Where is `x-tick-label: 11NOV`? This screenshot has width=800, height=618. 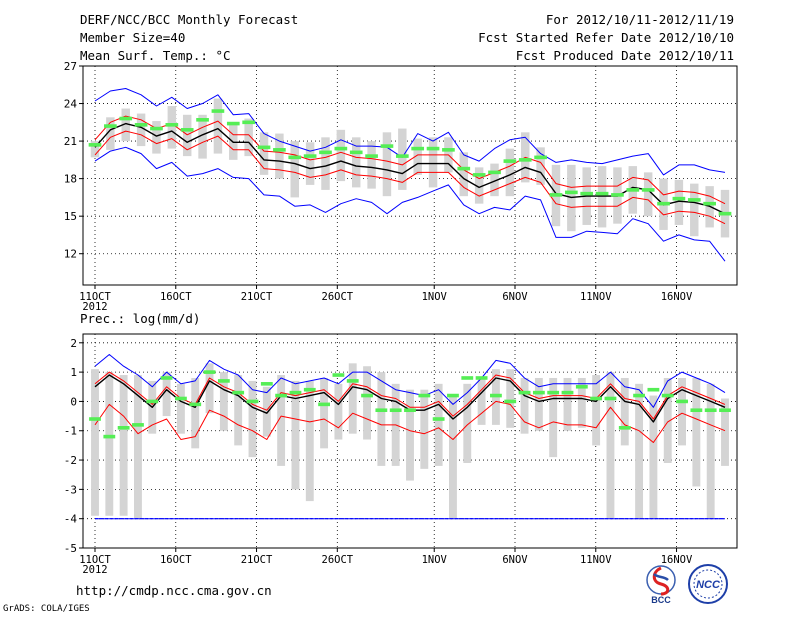 x-tick-label: 11NOV is located at coordinates (596, 297).